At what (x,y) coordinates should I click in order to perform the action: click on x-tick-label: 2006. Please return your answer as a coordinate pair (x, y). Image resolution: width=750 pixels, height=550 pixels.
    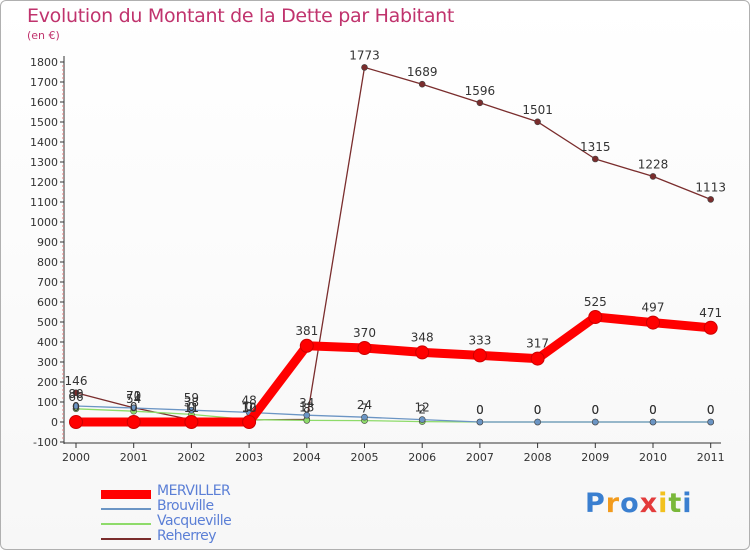
    Looking at the image, I should click on (422, 457).